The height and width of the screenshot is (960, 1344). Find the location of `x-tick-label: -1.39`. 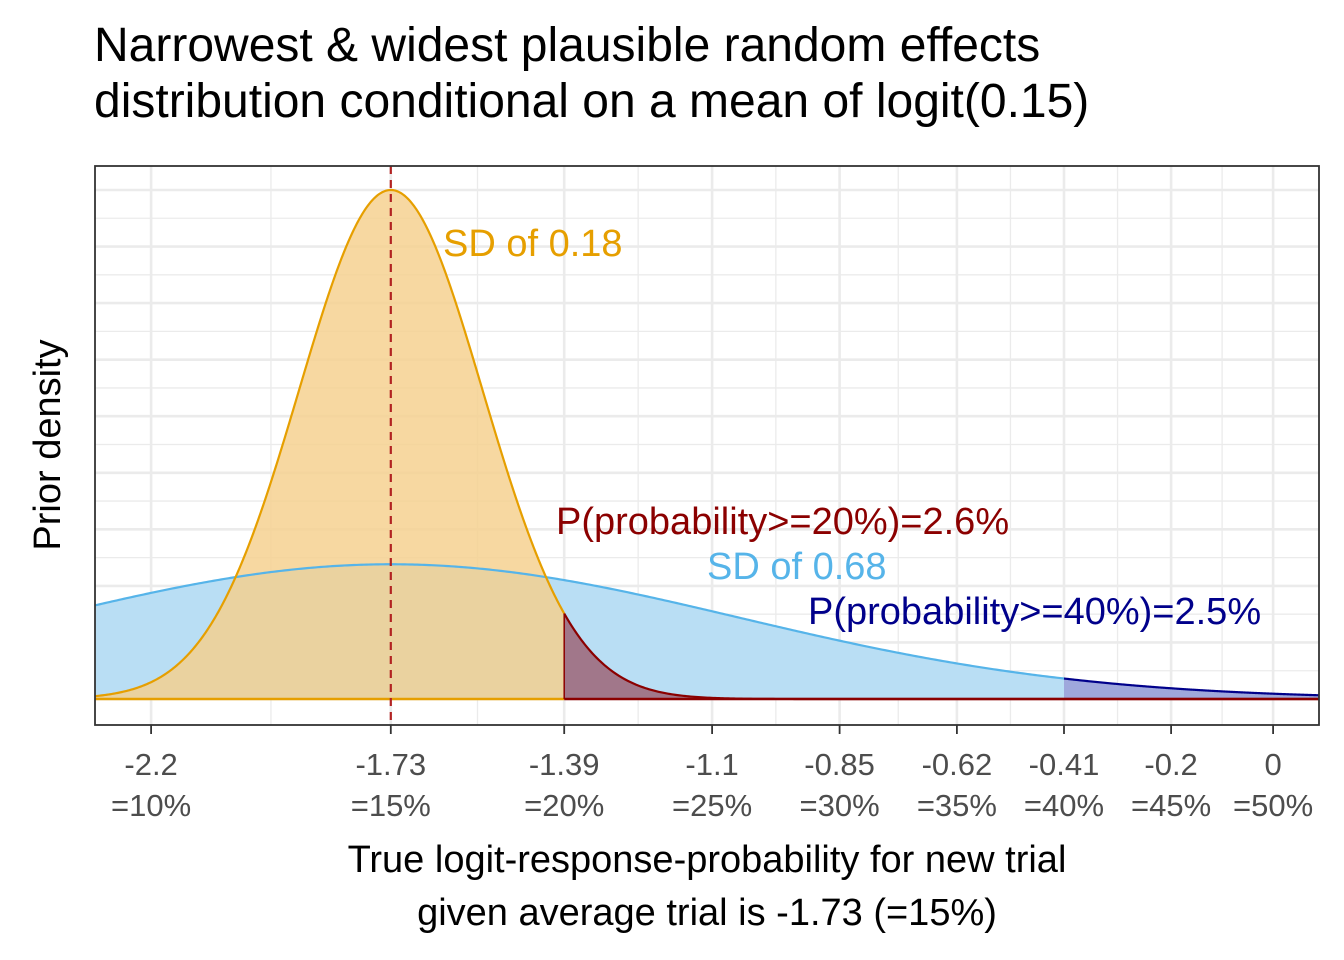

x-tick-label: -1.39 is located at coordinates (564, 764).